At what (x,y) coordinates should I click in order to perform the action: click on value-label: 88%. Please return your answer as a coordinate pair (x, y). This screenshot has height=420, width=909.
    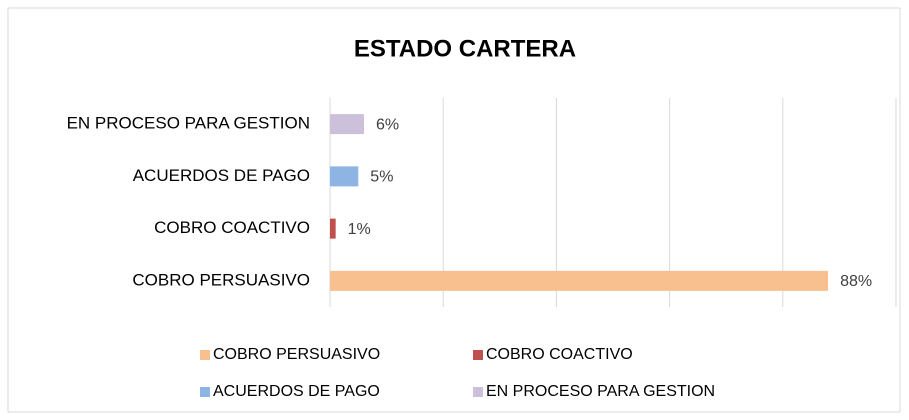
    Looking at the image, I should click on (856, 281).